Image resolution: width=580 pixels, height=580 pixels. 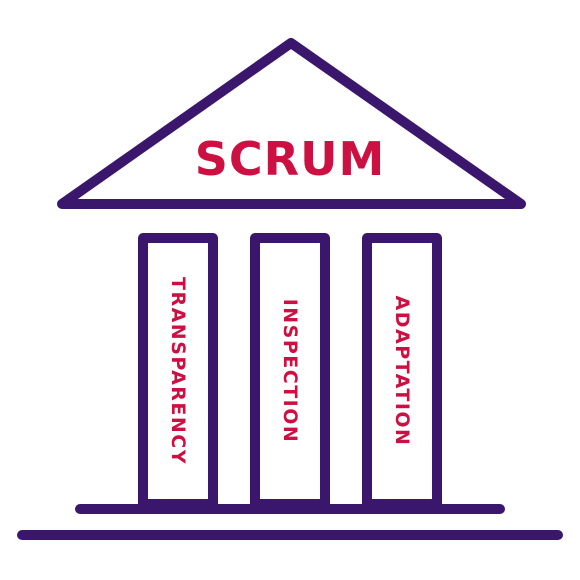 What do you see at coordinates (178, 371) in the screenshot?
I see `pillar-label-transparency: TRANSPARENCY` at bounding box center [178, 371].